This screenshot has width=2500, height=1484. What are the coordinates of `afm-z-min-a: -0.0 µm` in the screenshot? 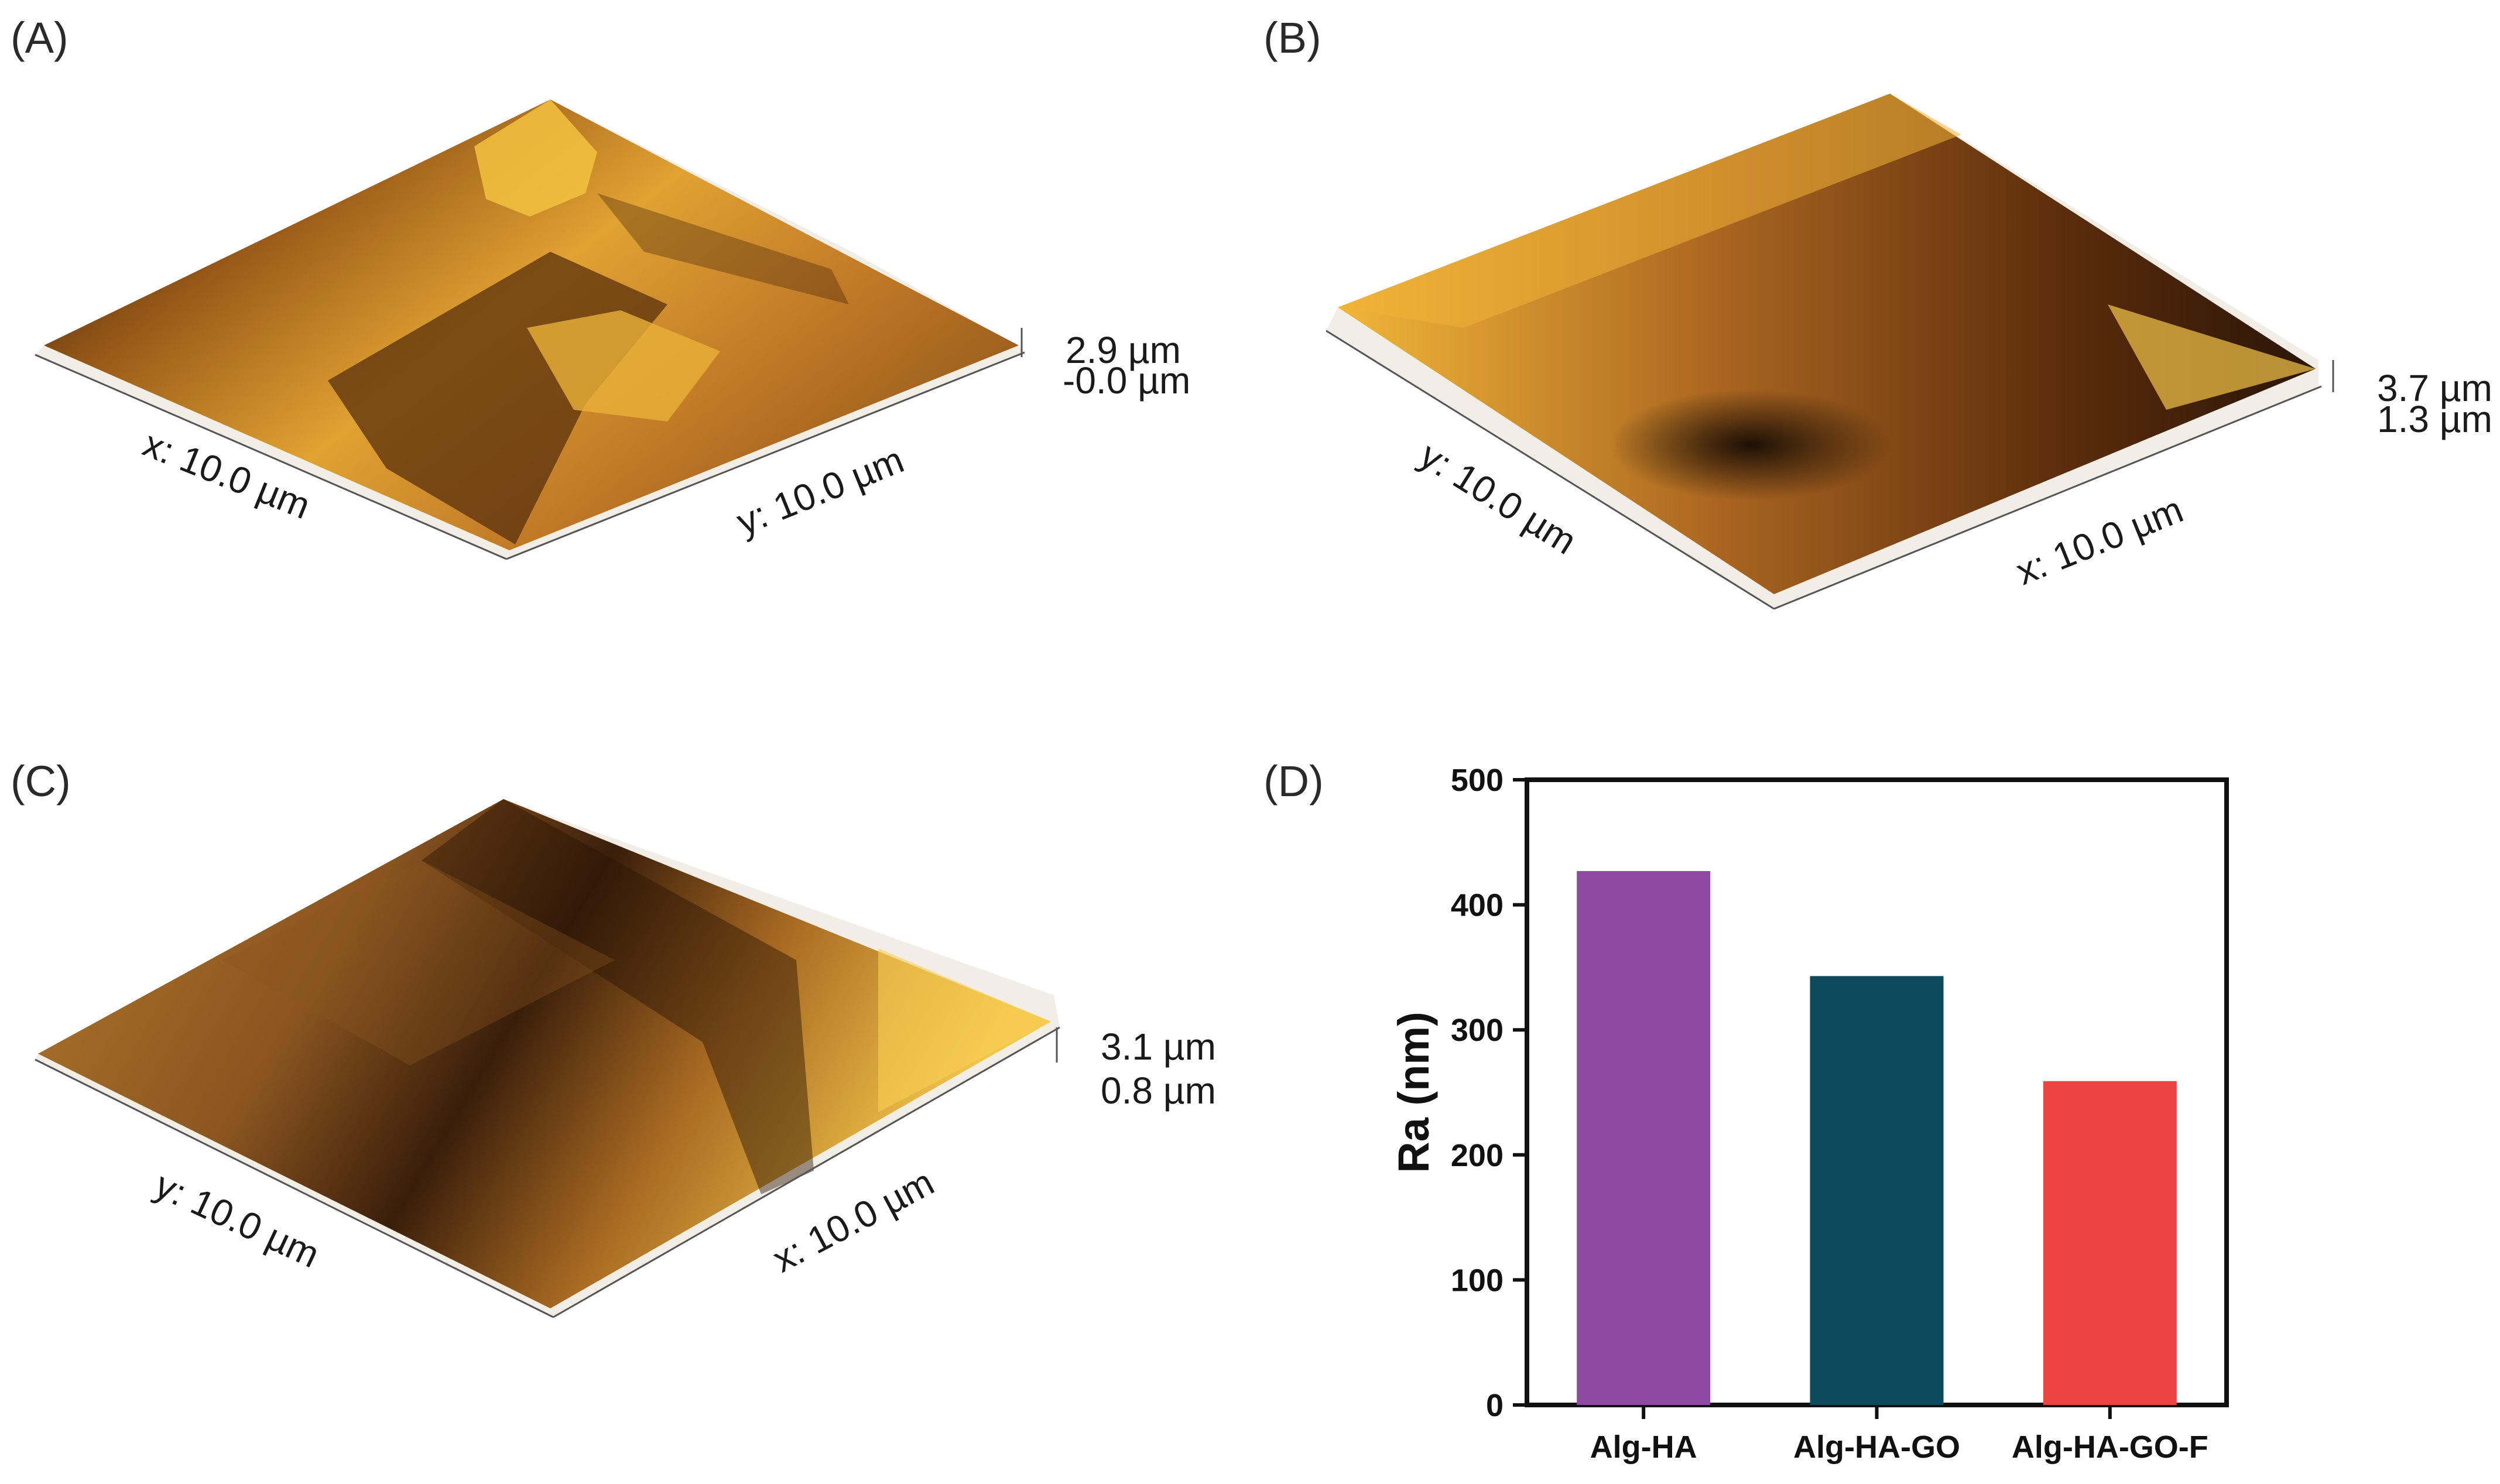 It's located at (1126, 380).